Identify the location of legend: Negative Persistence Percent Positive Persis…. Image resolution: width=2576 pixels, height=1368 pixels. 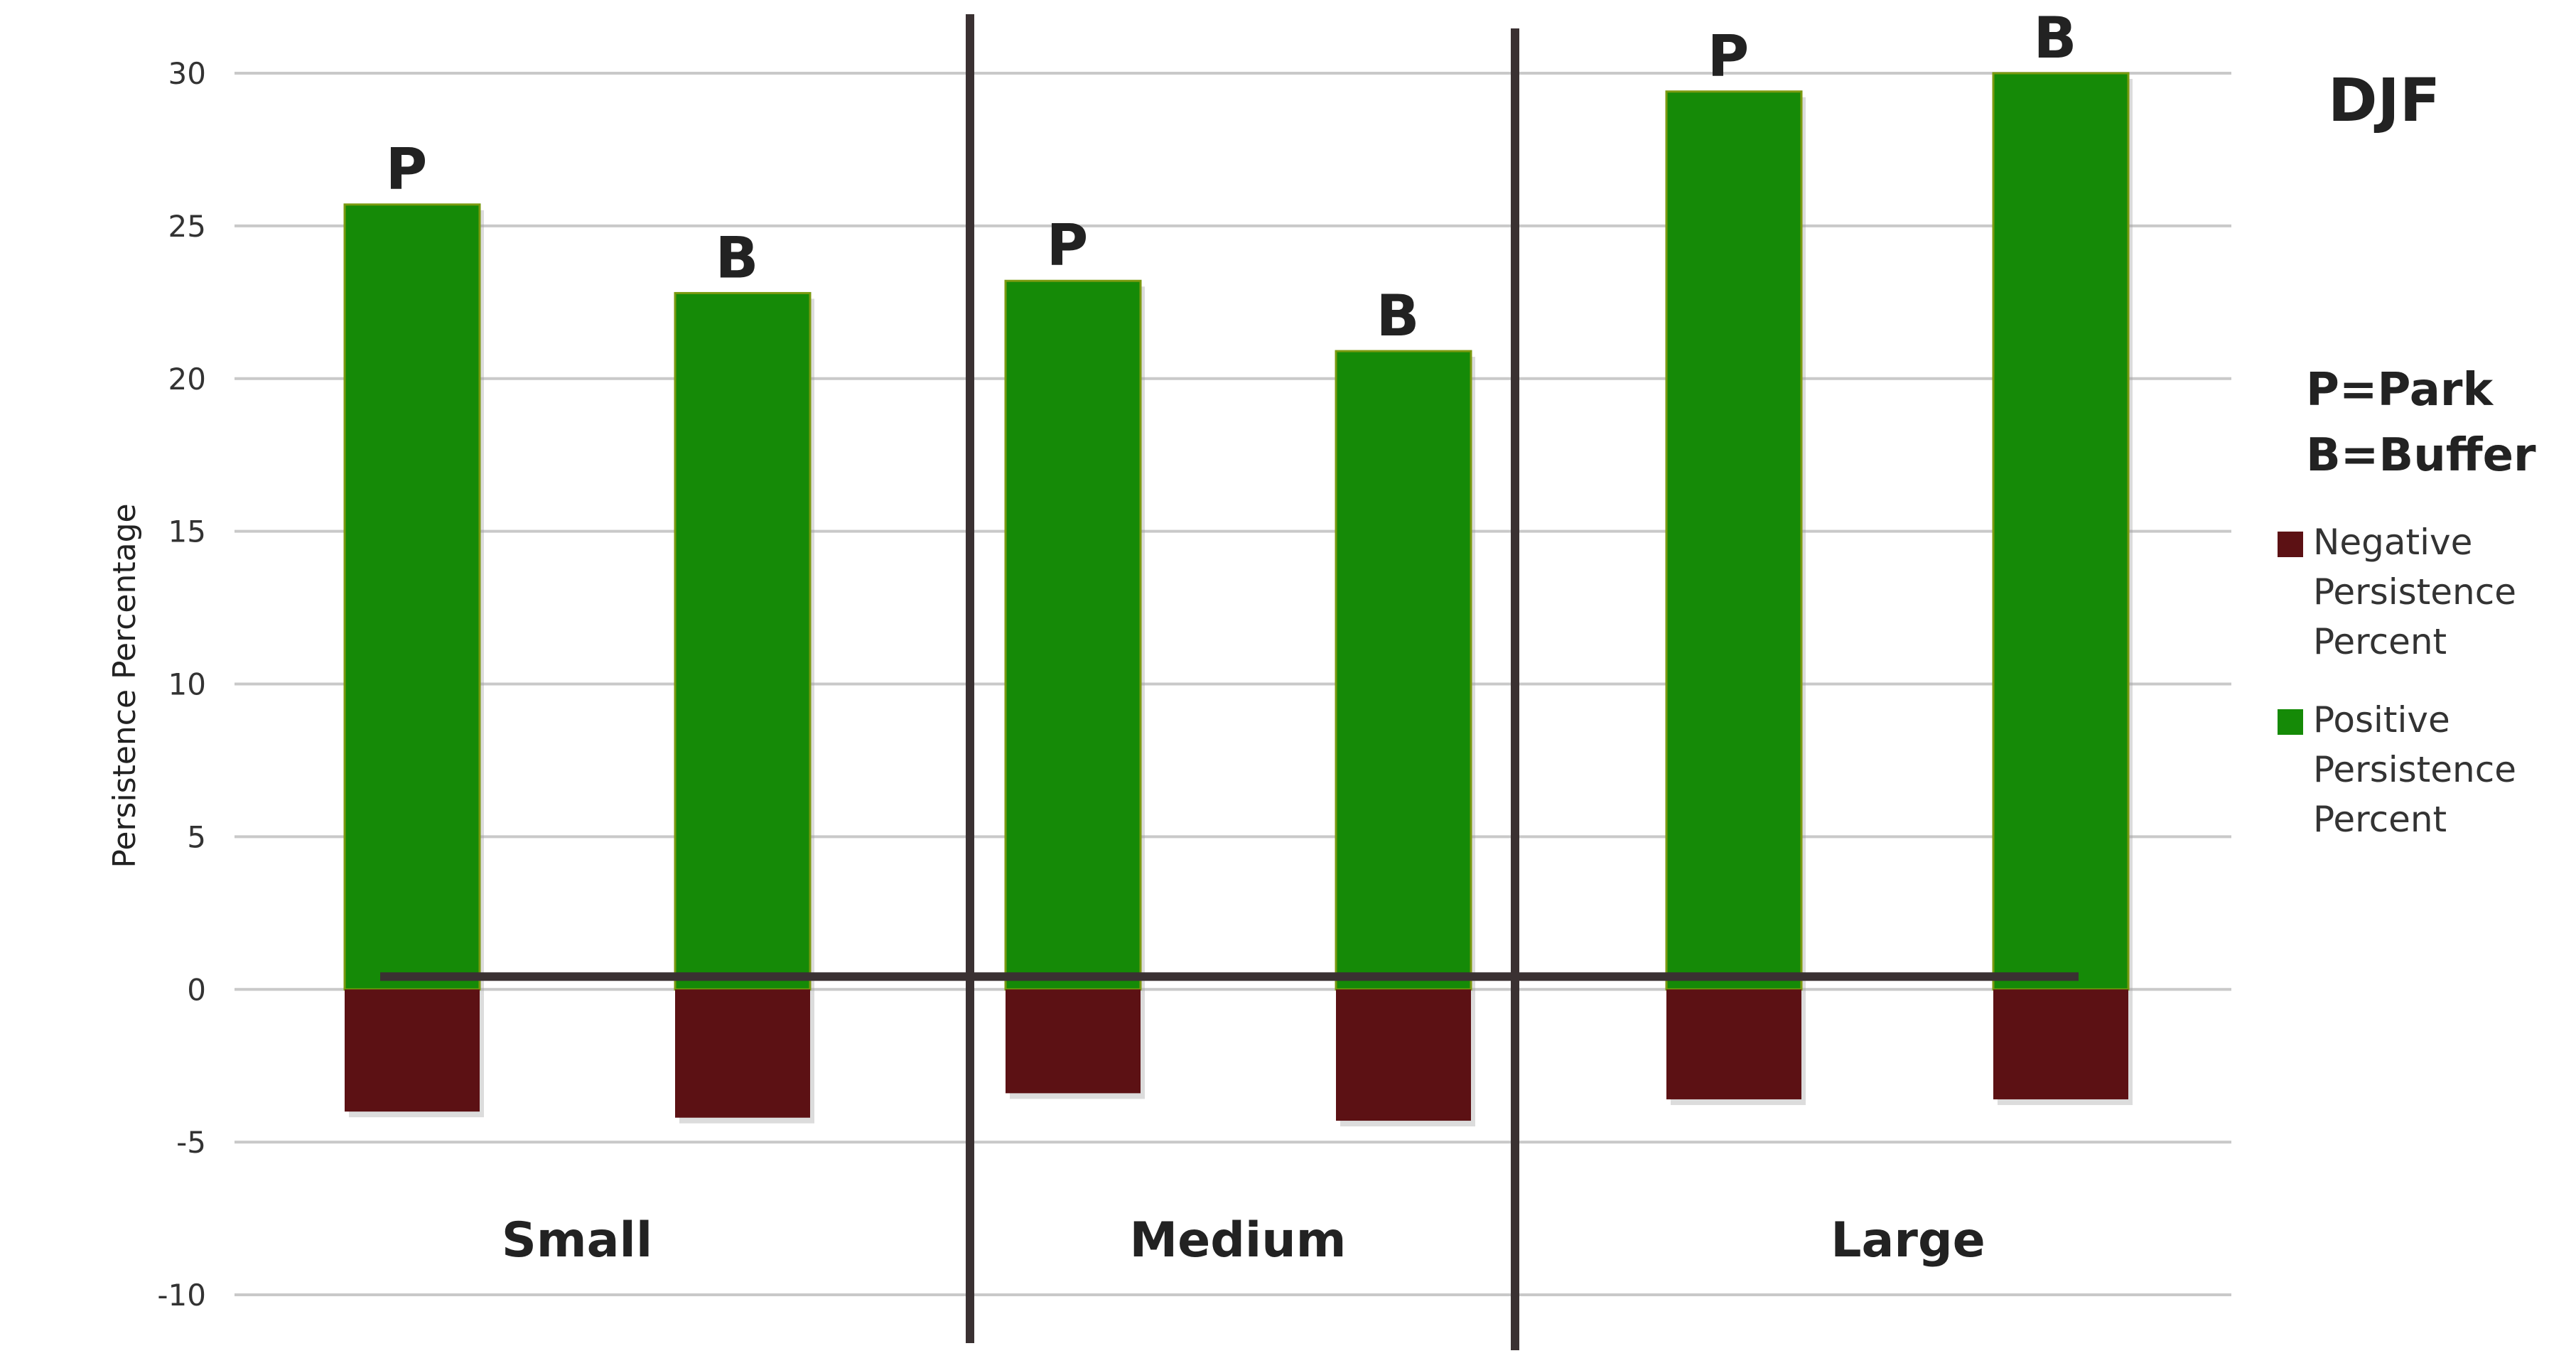
(2397, 681).